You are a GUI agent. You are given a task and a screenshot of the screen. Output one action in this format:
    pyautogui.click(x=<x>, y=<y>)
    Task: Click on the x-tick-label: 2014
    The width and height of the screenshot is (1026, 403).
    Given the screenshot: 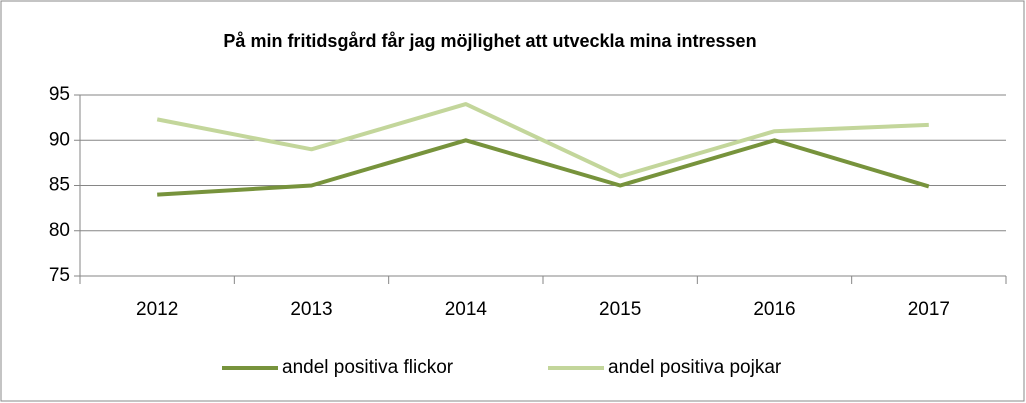 What is the action you would take?
    pyautogui.click(x=466, y=309)
    